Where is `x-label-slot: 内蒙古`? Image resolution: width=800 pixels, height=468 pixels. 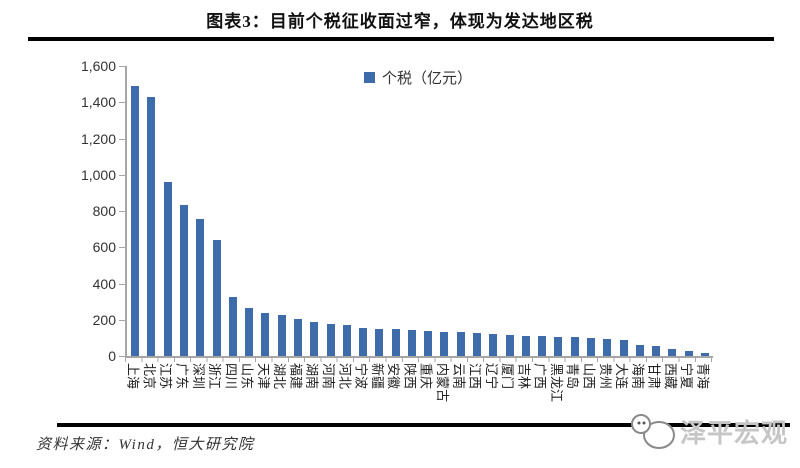
x-label-slot: 内蒙古 is located at coordinates (442, 382).